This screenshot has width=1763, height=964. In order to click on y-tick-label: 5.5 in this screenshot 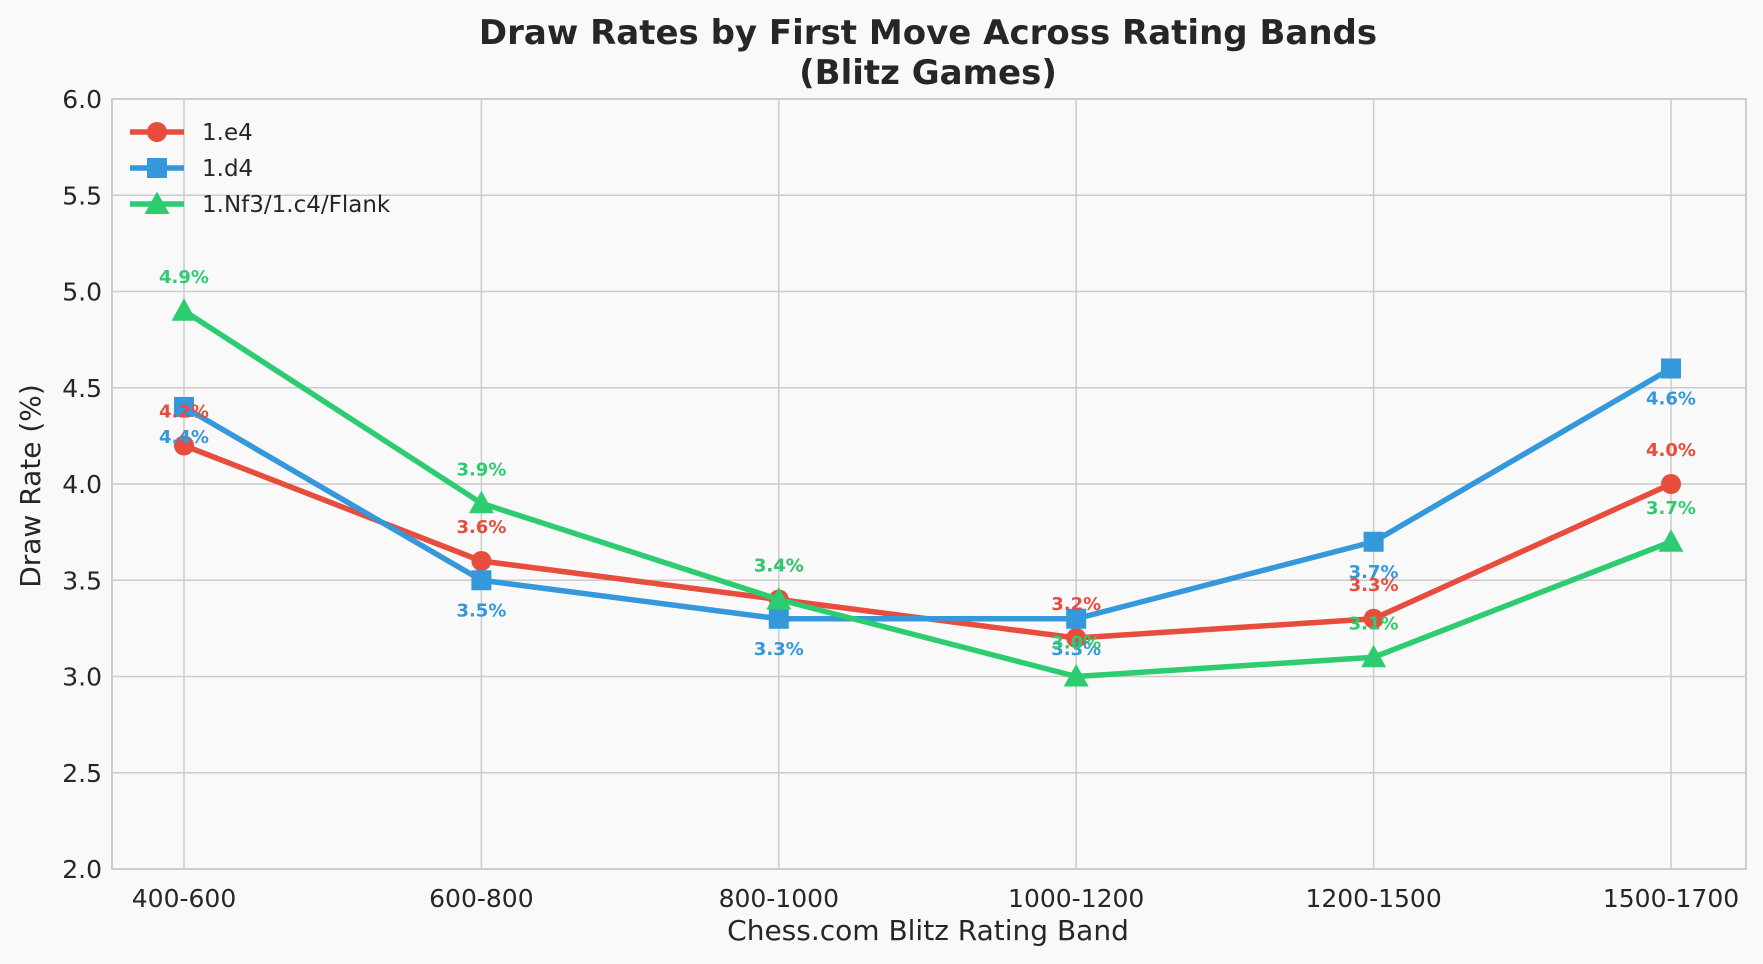, I will do `click(82, 195)`.